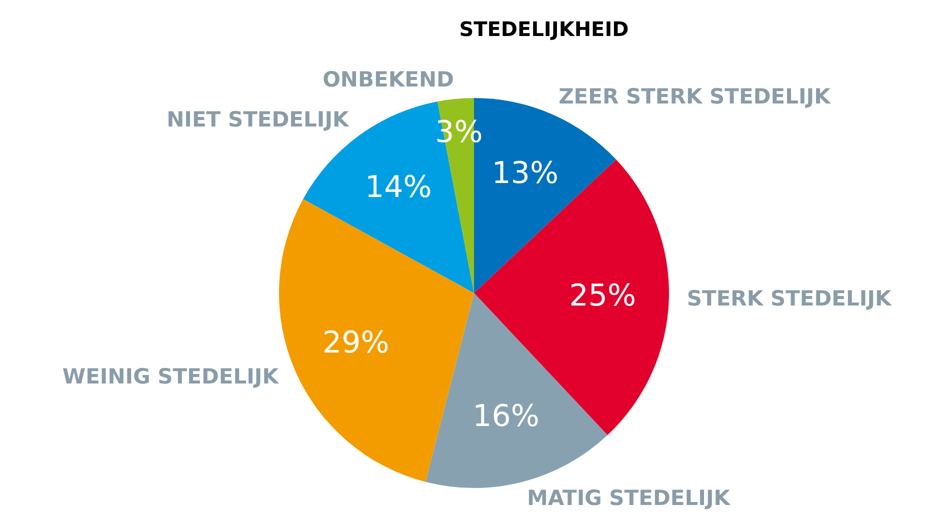  What do you see at coordinates (388, 80) in the screenshot?
I see `slice-label: ONBEKEND` at bounding box center [388, 80].